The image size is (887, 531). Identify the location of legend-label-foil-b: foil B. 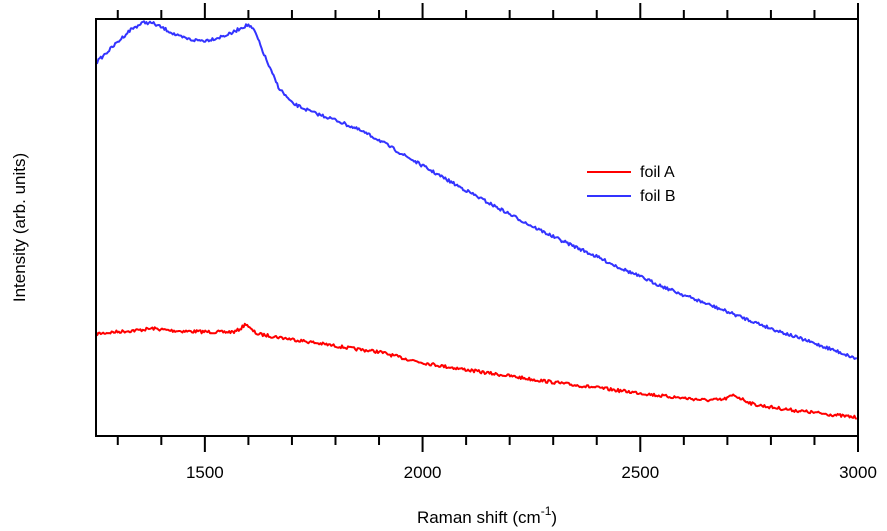
(658, 196).